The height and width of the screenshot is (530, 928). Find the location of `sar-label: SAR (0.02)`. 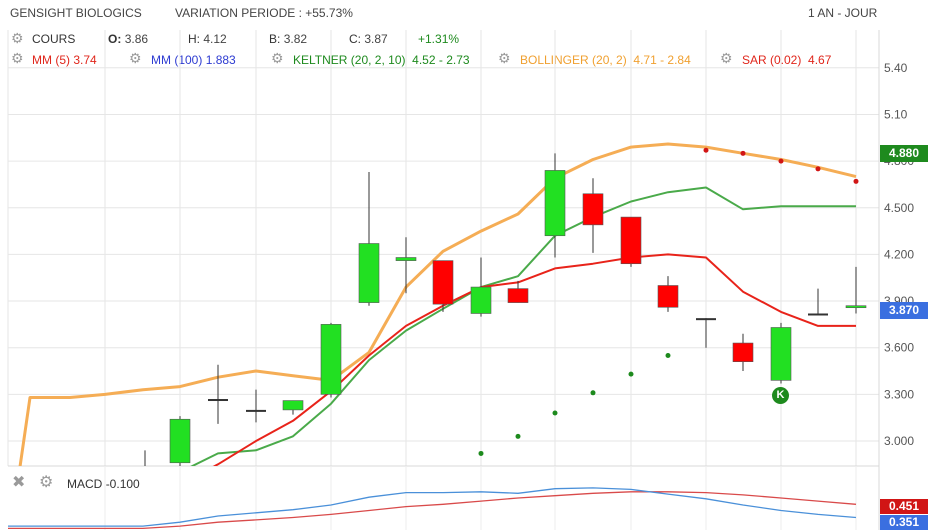

sar-label: SAR (0.02) is located at coordinates (772, 60).